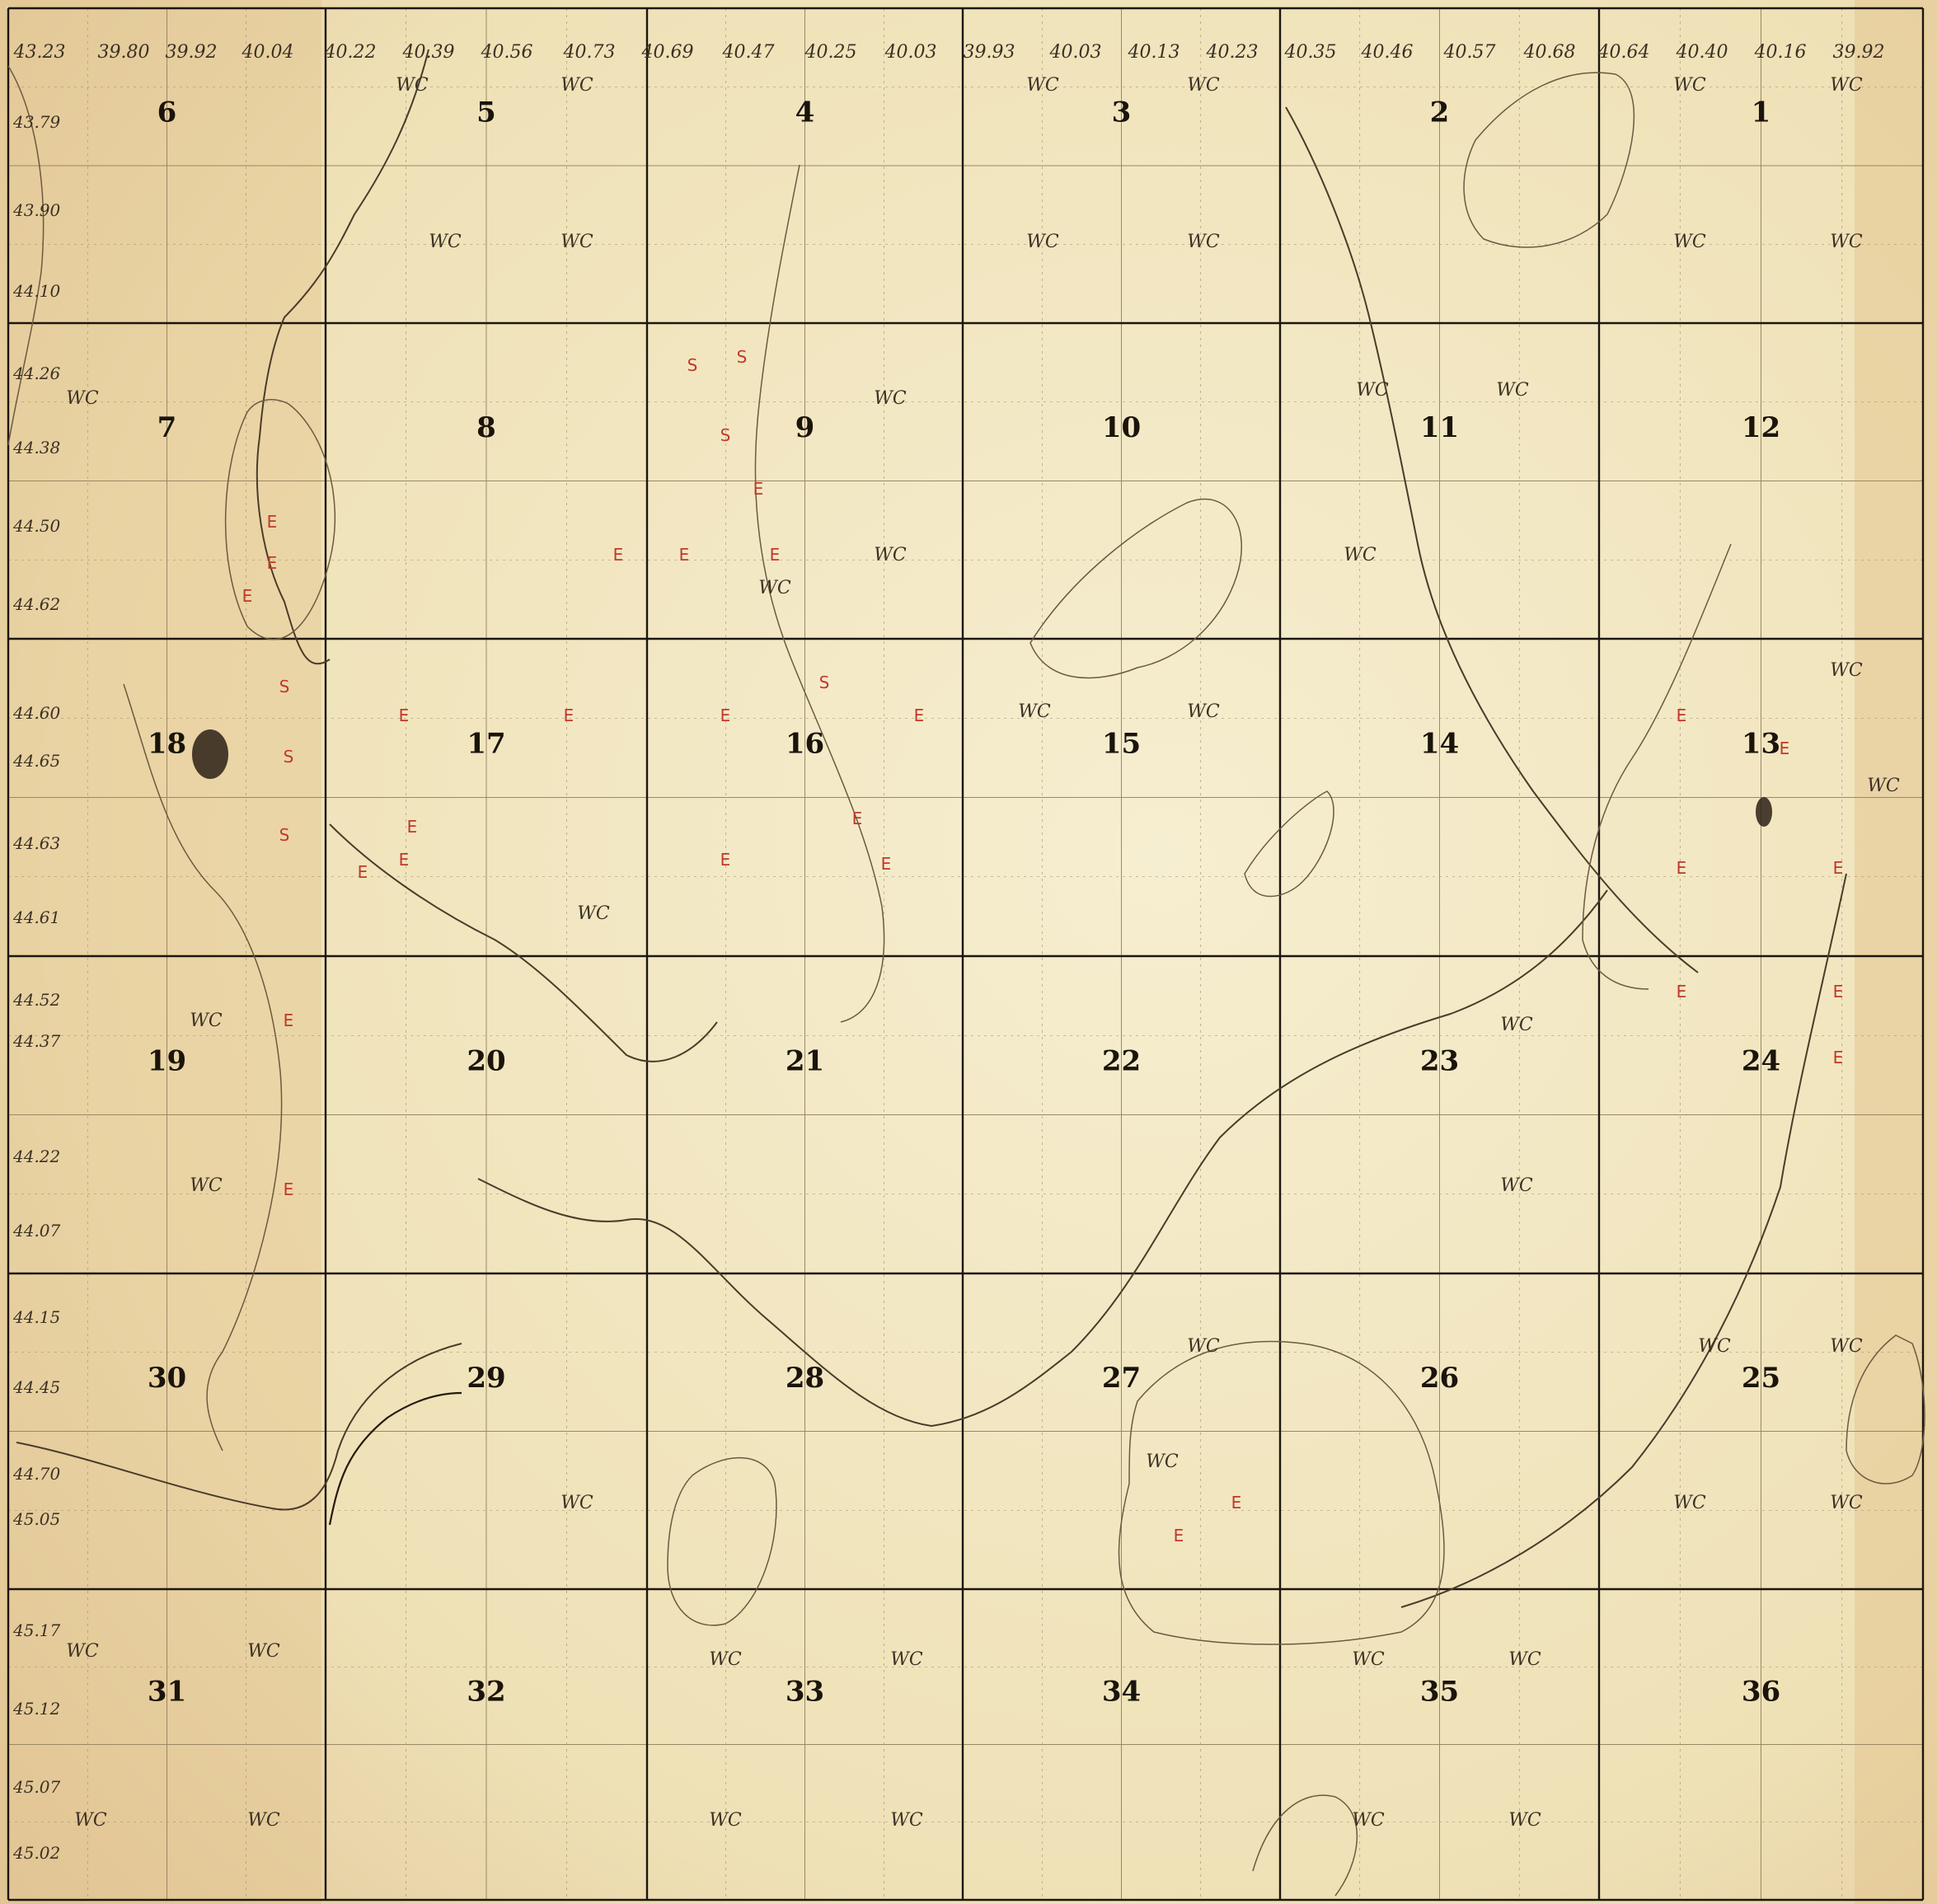 The image size is (1937, 1904). What do you see at coordinates (36, 604) in the screenshot?
I see `left-chainage: 44.62` at bounding box center [36, 604].